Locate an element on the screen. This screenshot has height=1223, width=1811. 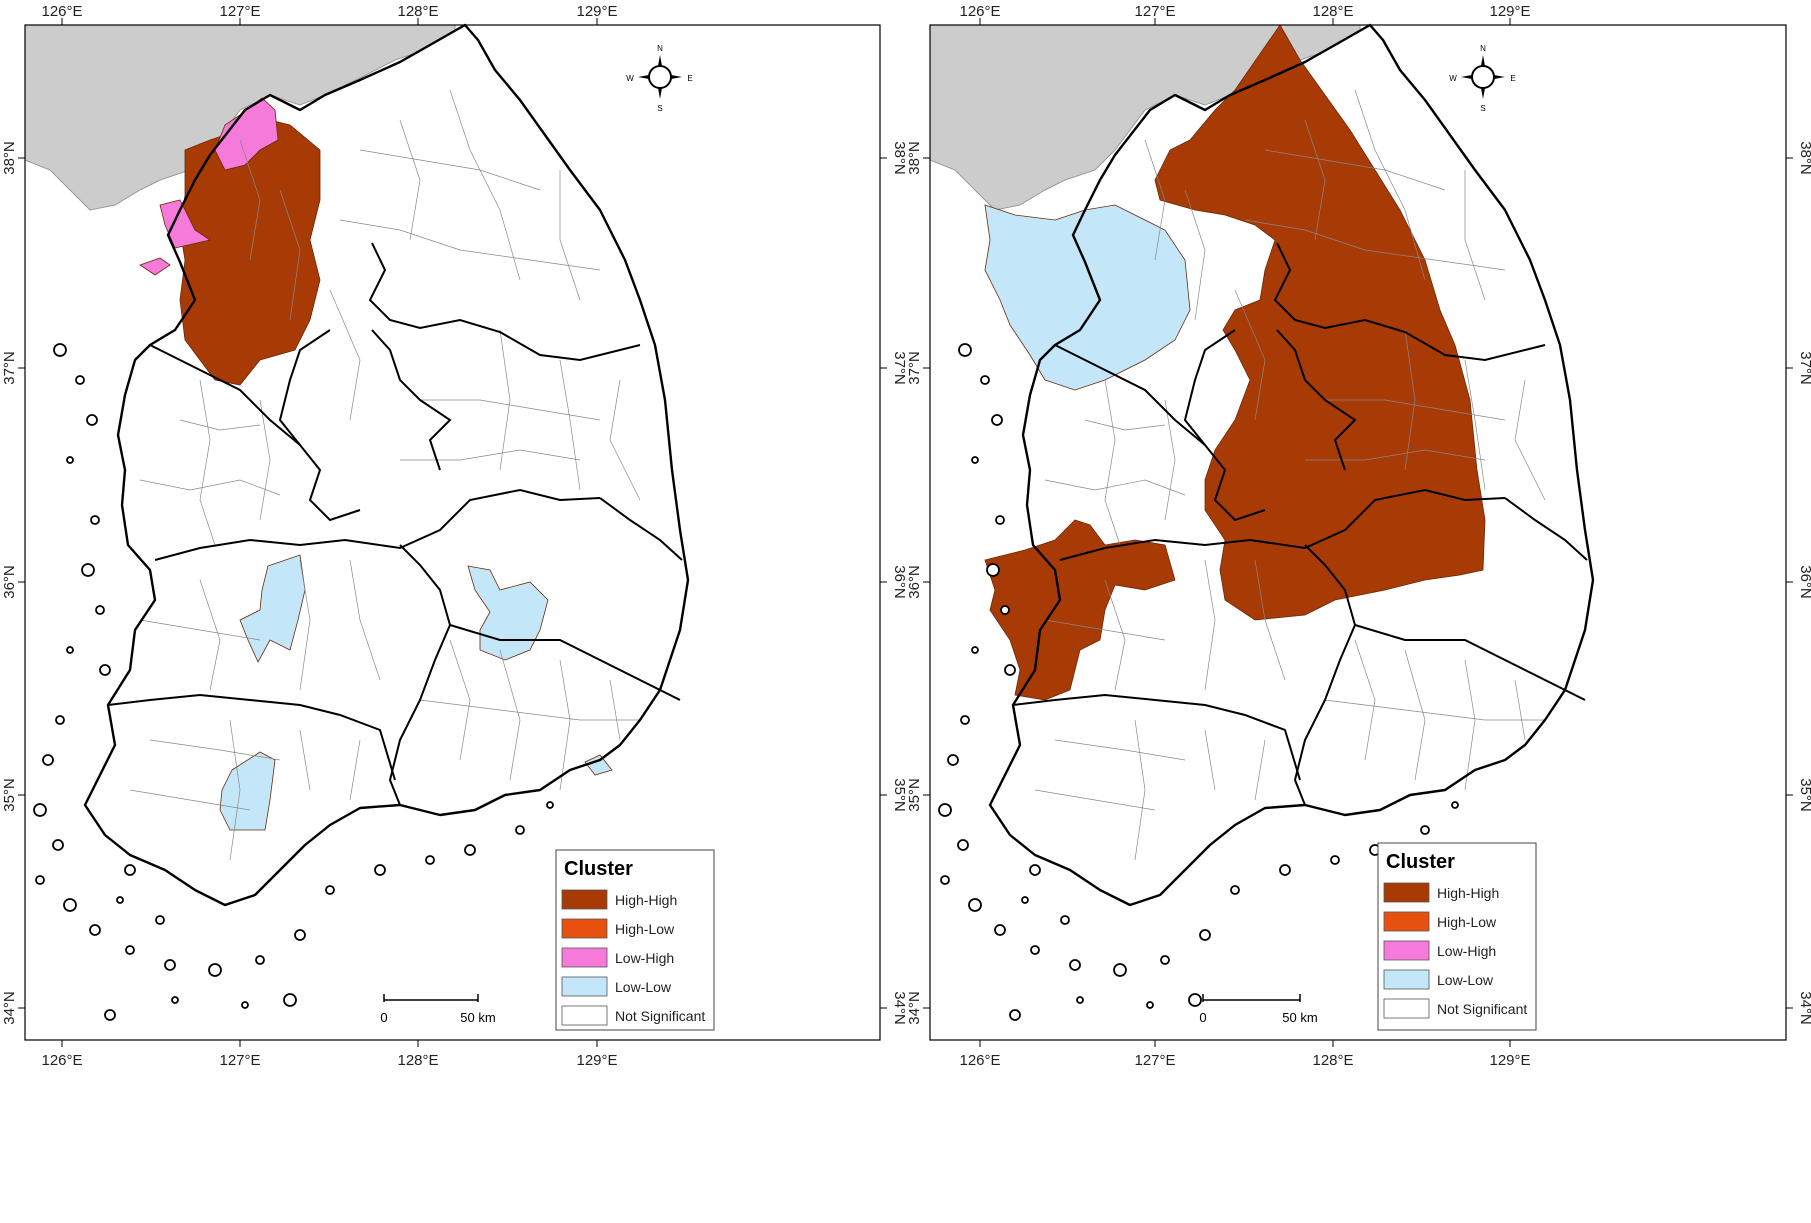
latitude-tick-label-right: 37°N is located at coordinates (1804, 368).